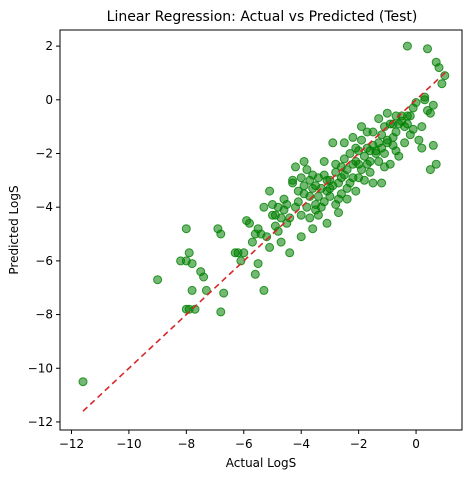 Image resolution: width=474 pixels, height=477 pixels. What do you see at coordinates (44, 234) in the screenshot?
I see `y-axis: −12 −10 −8 −6 −4 −2 0 2` at bounding box center [44, 234].